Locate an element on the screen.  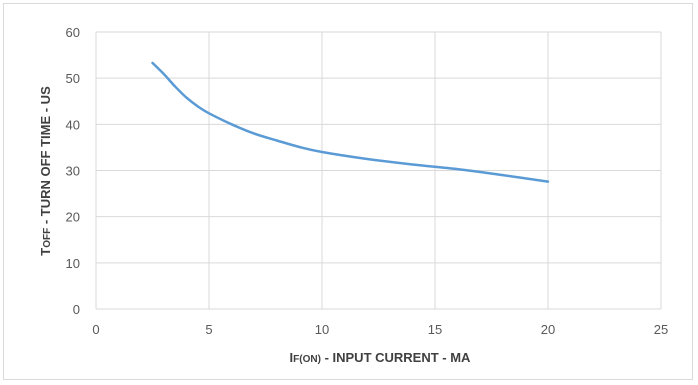
x-tick-label: 0 is located at coordinates (95, 329).